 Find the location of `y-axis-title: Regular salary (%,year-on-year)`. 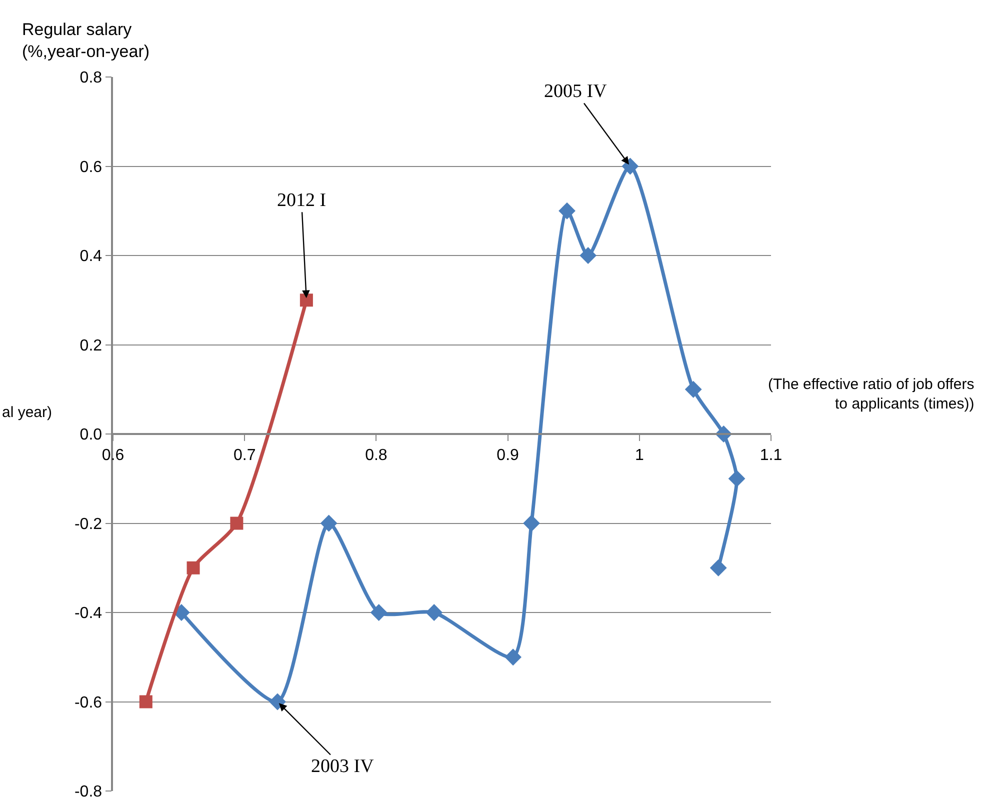

y-axis-title: Regular salary (%,year-on-year) is located at coordinates (86, 41).